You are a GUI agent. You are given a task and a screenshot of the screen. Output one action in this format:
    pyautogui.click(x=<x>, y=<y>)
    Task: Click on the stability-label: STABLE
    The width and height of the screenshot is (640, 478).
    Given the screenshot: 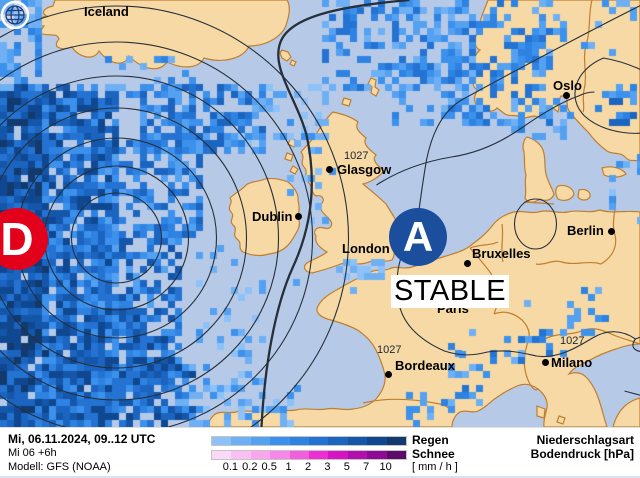 What is the action you would take?
    pyautogui.click(x=450, y=291)
    